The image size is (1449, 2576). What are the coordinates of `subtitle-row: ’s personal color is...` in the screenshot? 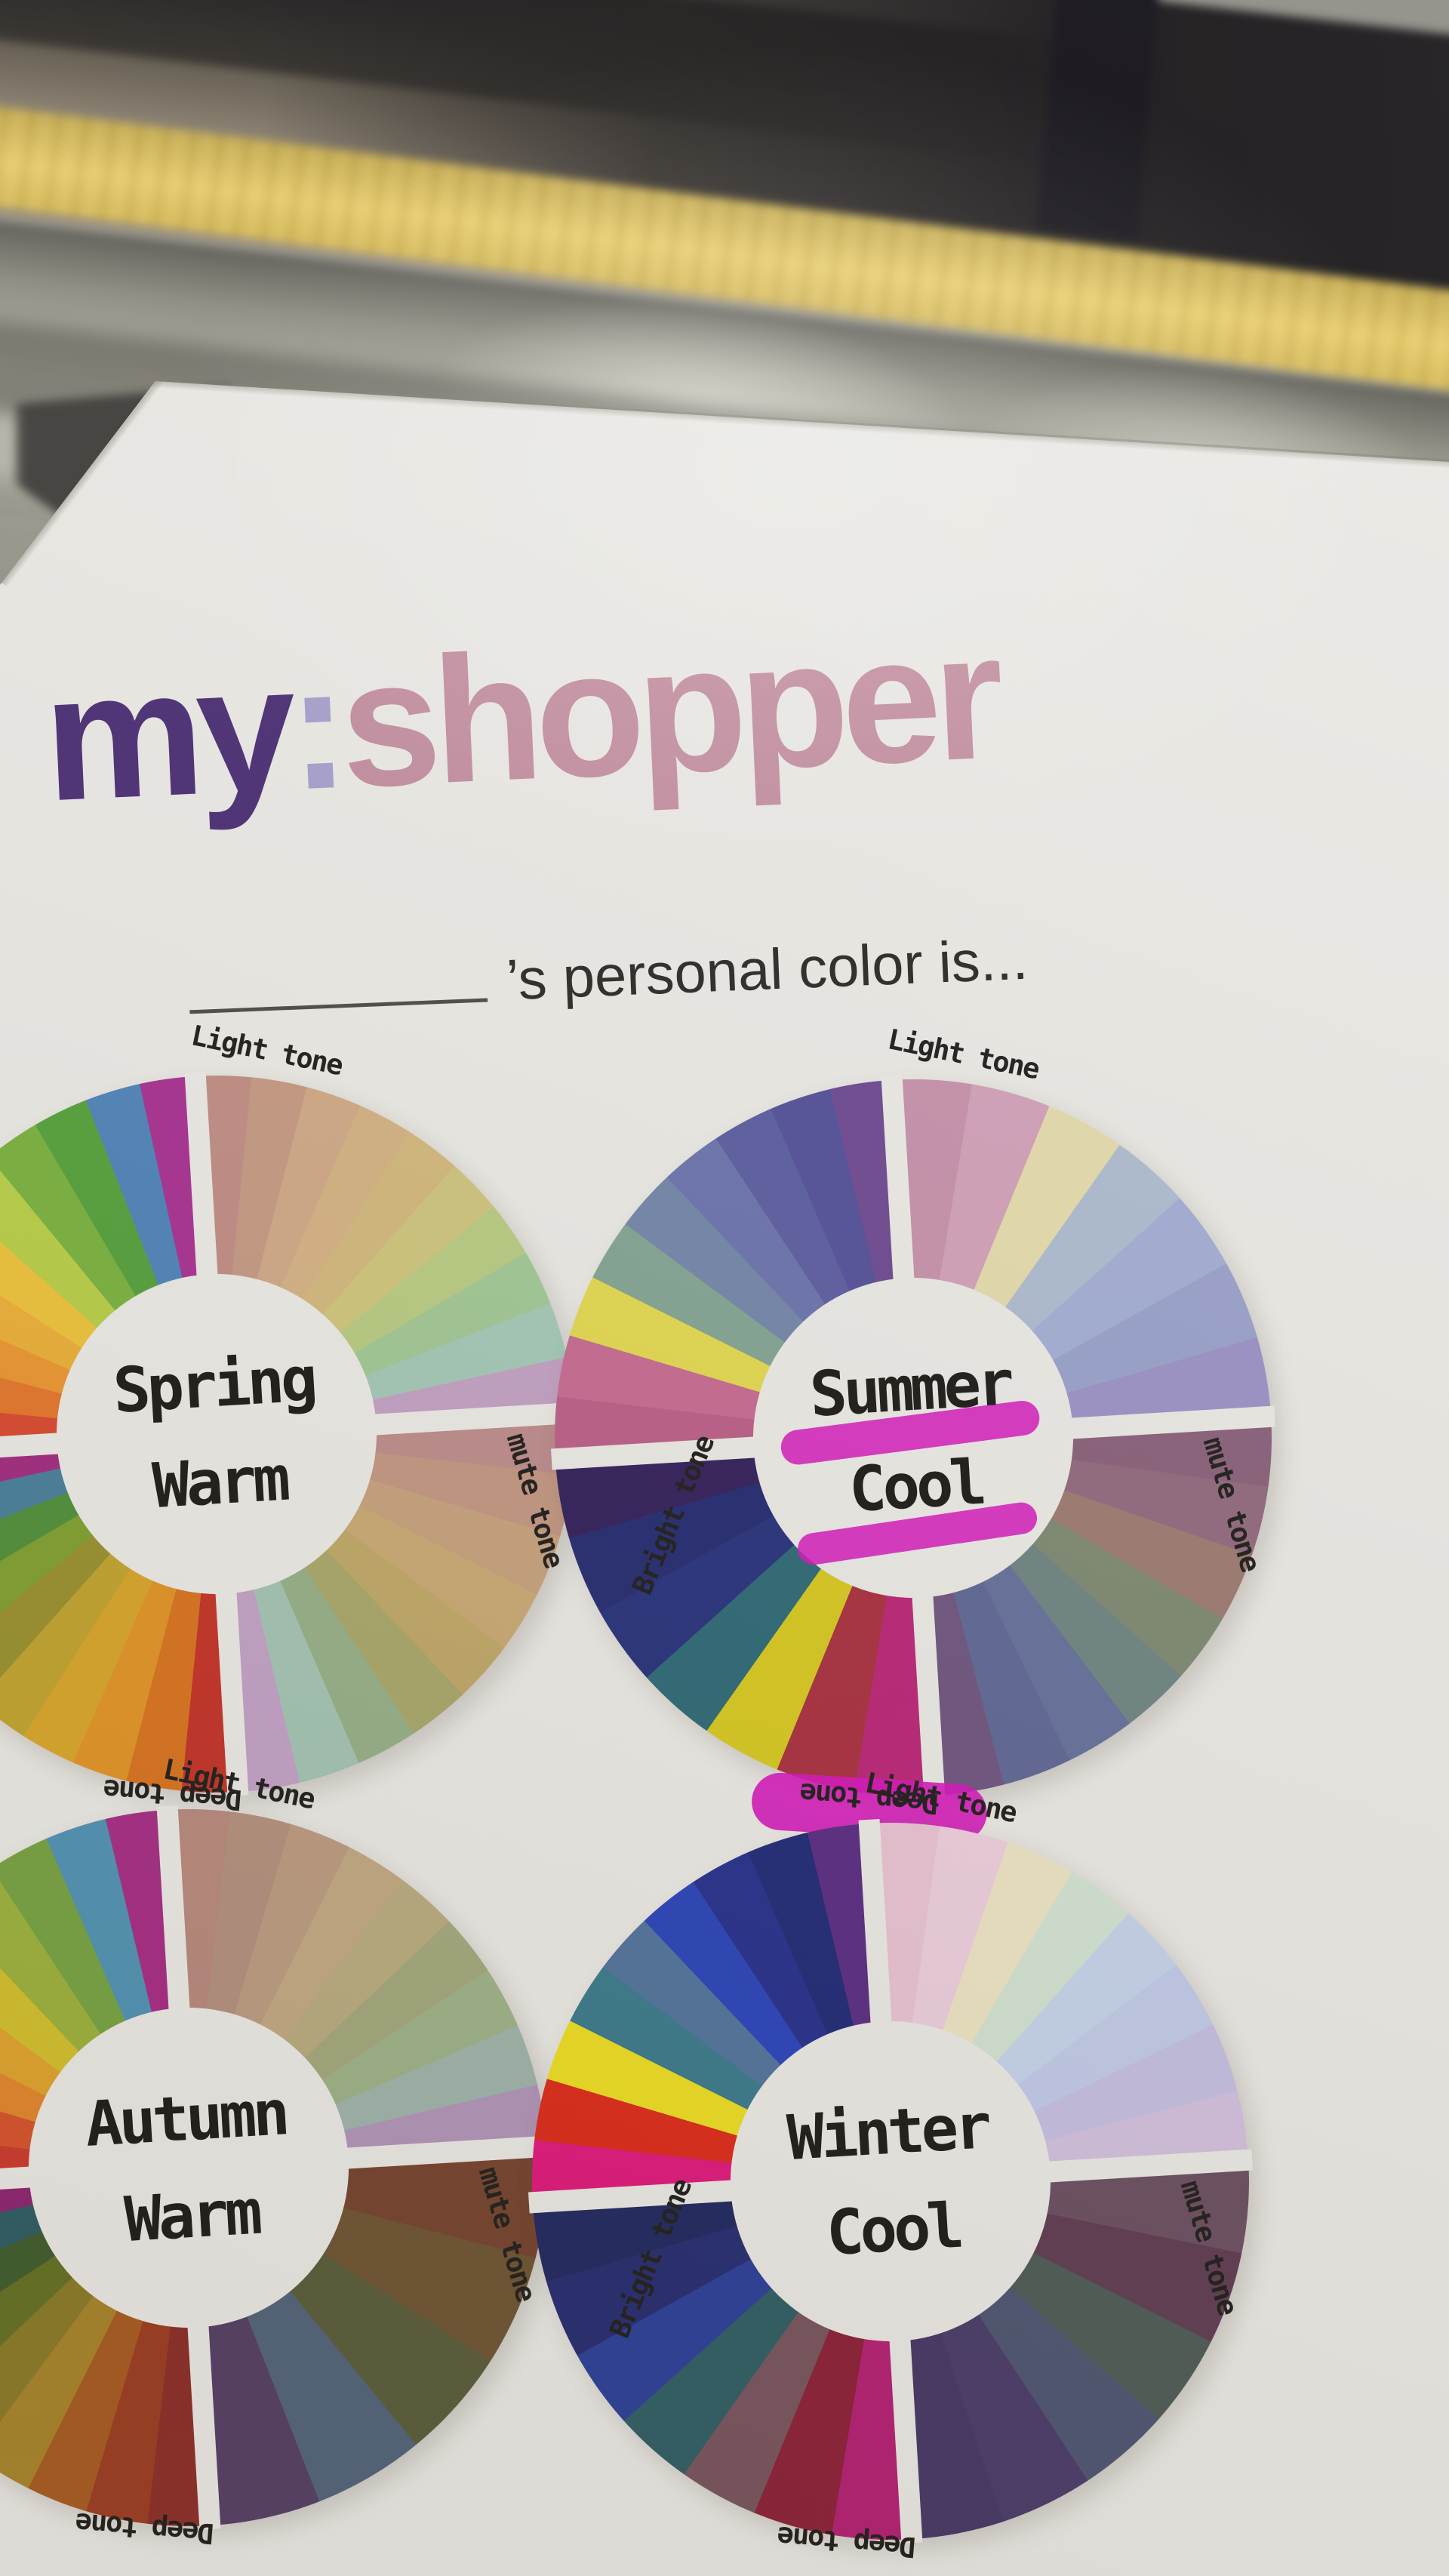 It's located at (608, 976).